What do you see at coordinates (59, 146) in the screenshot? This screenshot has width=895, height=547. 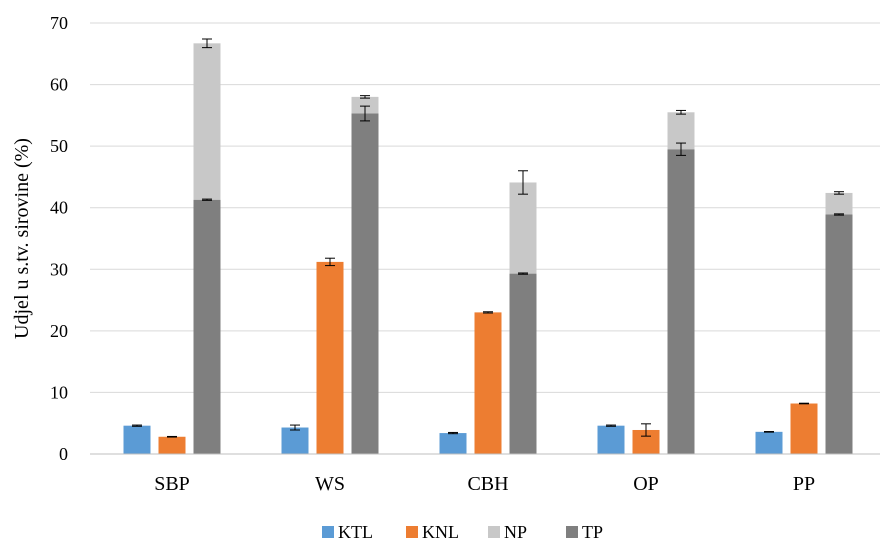 I see `y-tick-label: 50` at bounding box center [59, 146].